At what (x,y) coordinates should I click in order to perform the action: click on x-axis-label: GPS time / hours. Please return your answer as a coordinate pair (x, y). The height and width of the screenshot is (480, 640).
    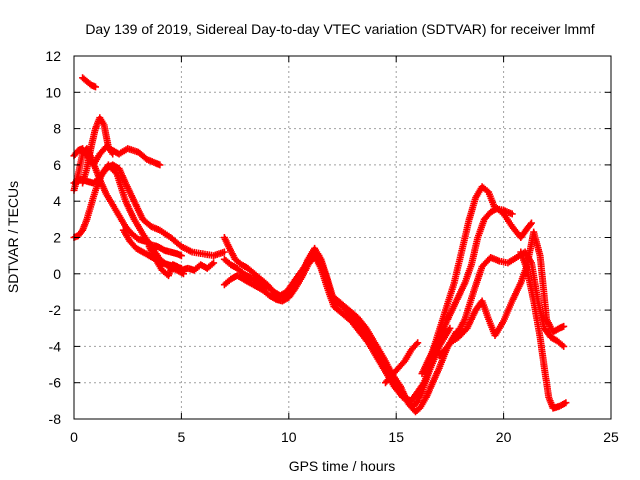
    Looking at the image, I should click on (342, 466).